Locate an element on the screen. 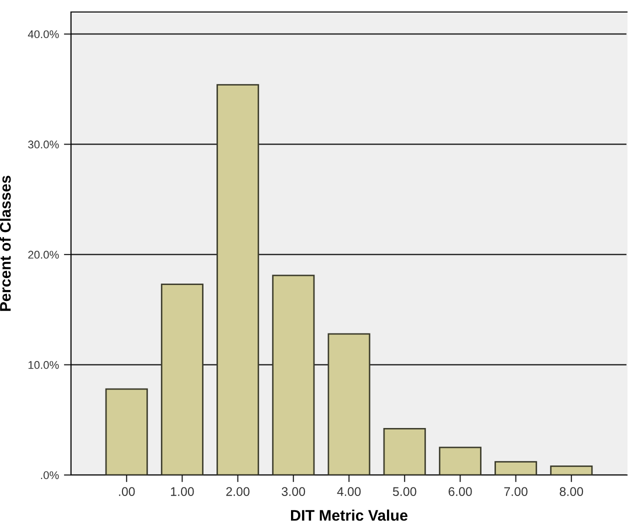  x-tick-label: 7.00 is located at coordinates (516, 491).